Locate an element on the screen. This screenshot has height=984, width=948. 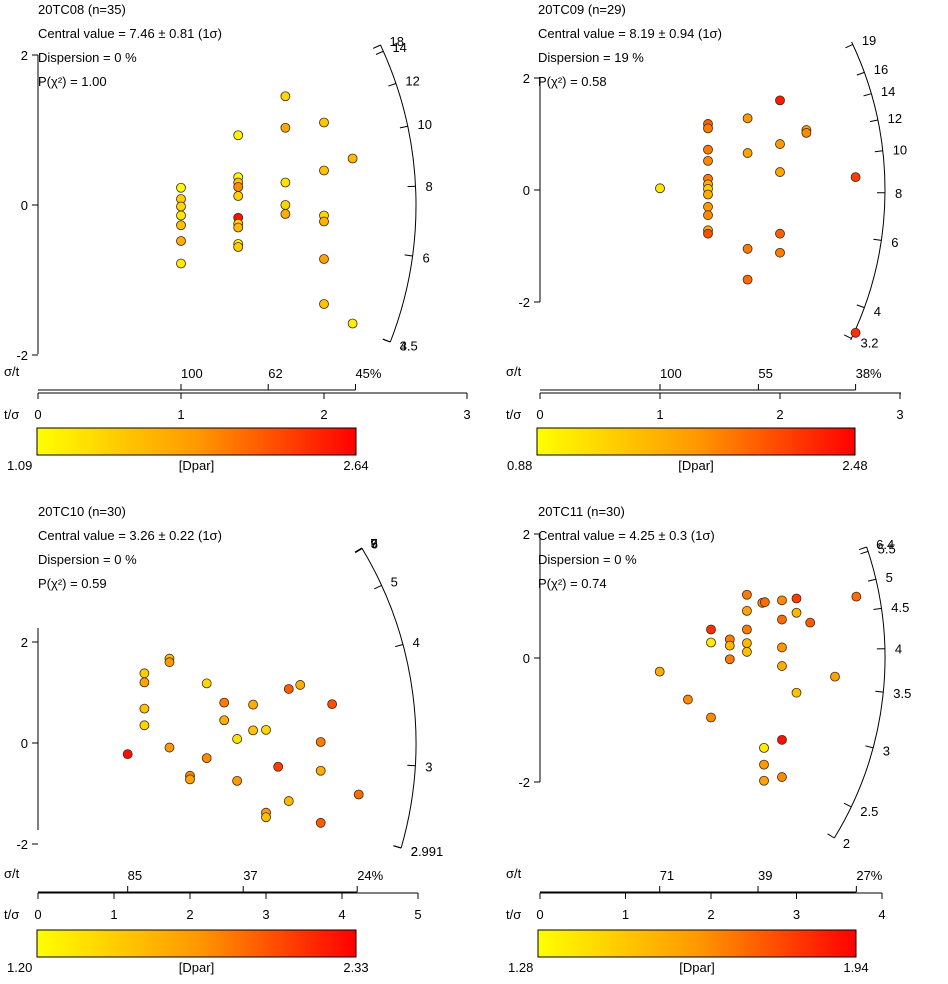
arc-tick-label: 3.2 is located at coordinates (869, 343).